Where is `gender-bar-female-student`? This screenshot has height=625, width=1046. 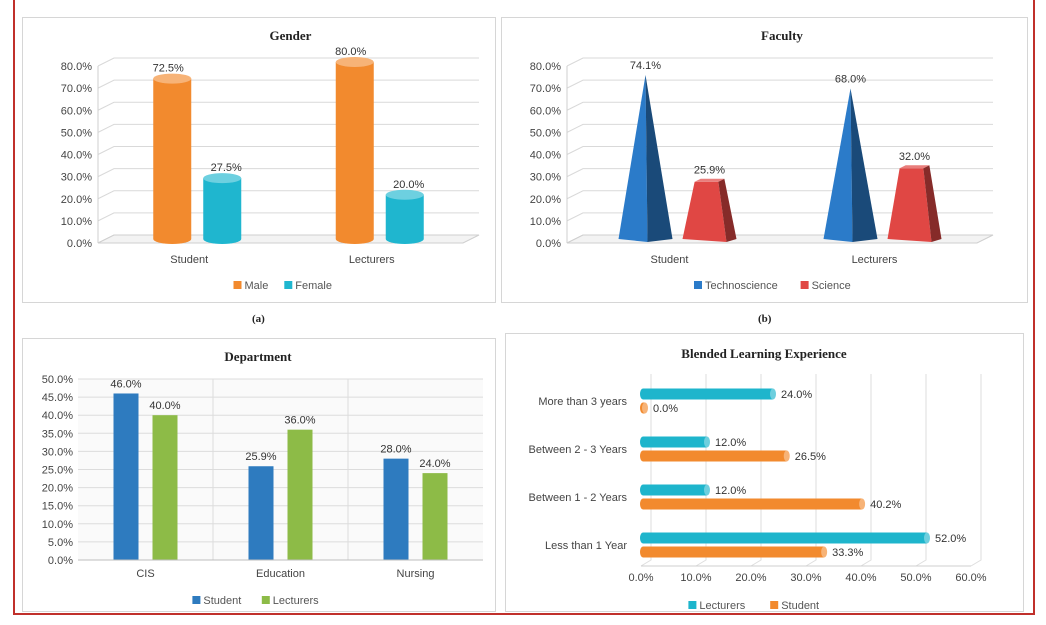 gender-bar-female-student is located at coordinates (222, 211).